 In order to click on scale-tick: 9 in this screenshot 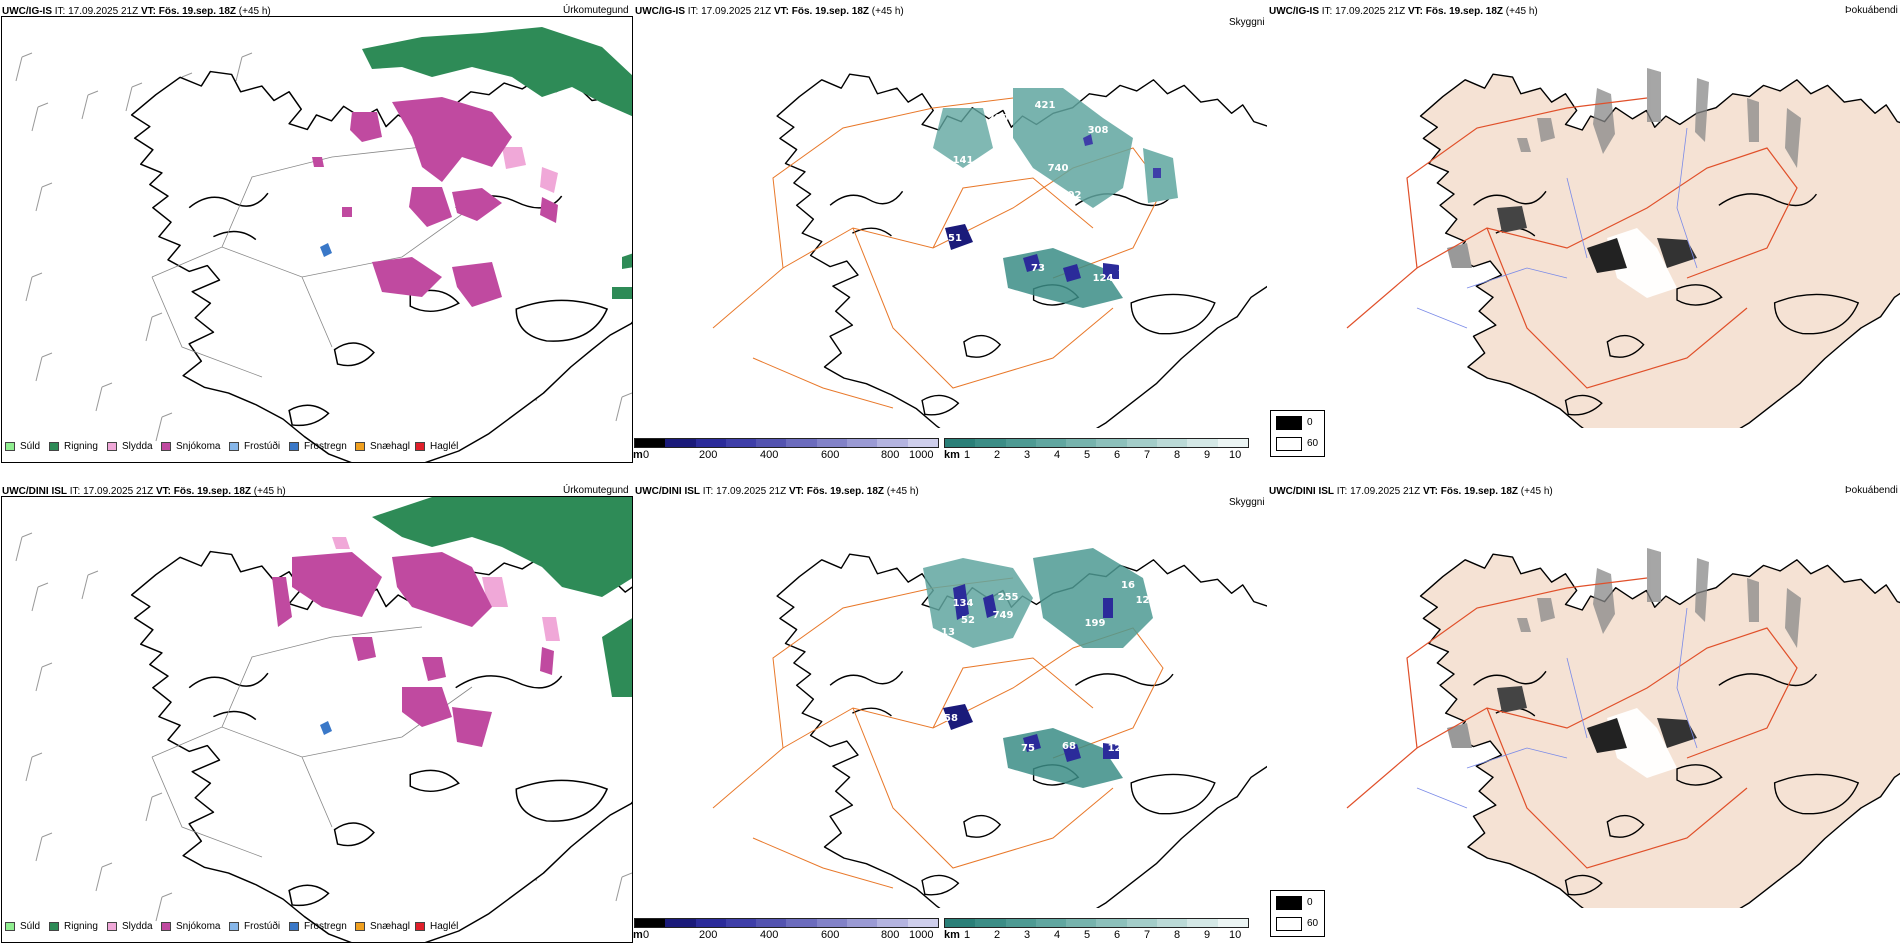, I will do `click(1207, 455)`.